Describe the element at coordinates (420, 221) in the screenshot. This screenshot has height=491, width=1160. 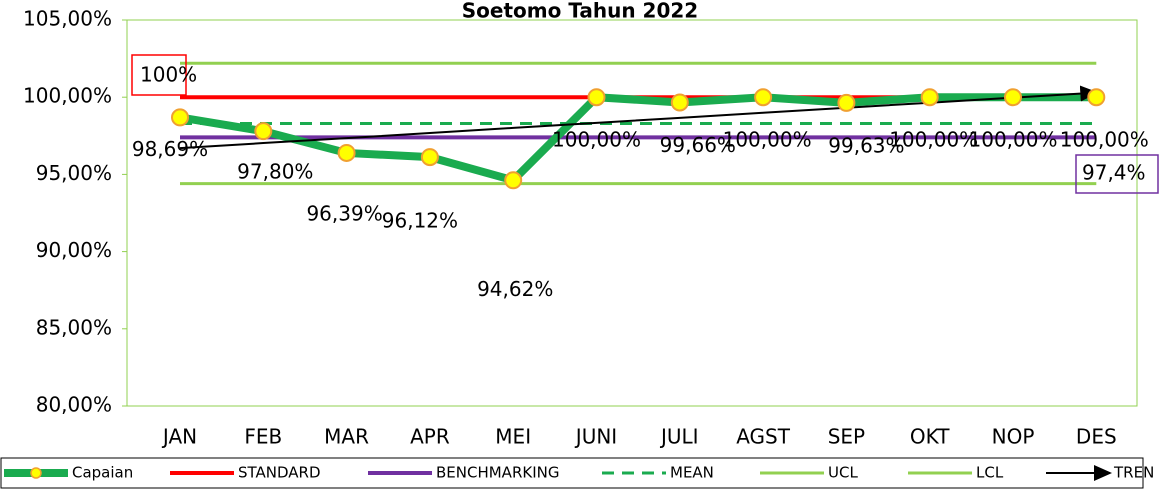
I see `data-label: 96,12%` at that location.